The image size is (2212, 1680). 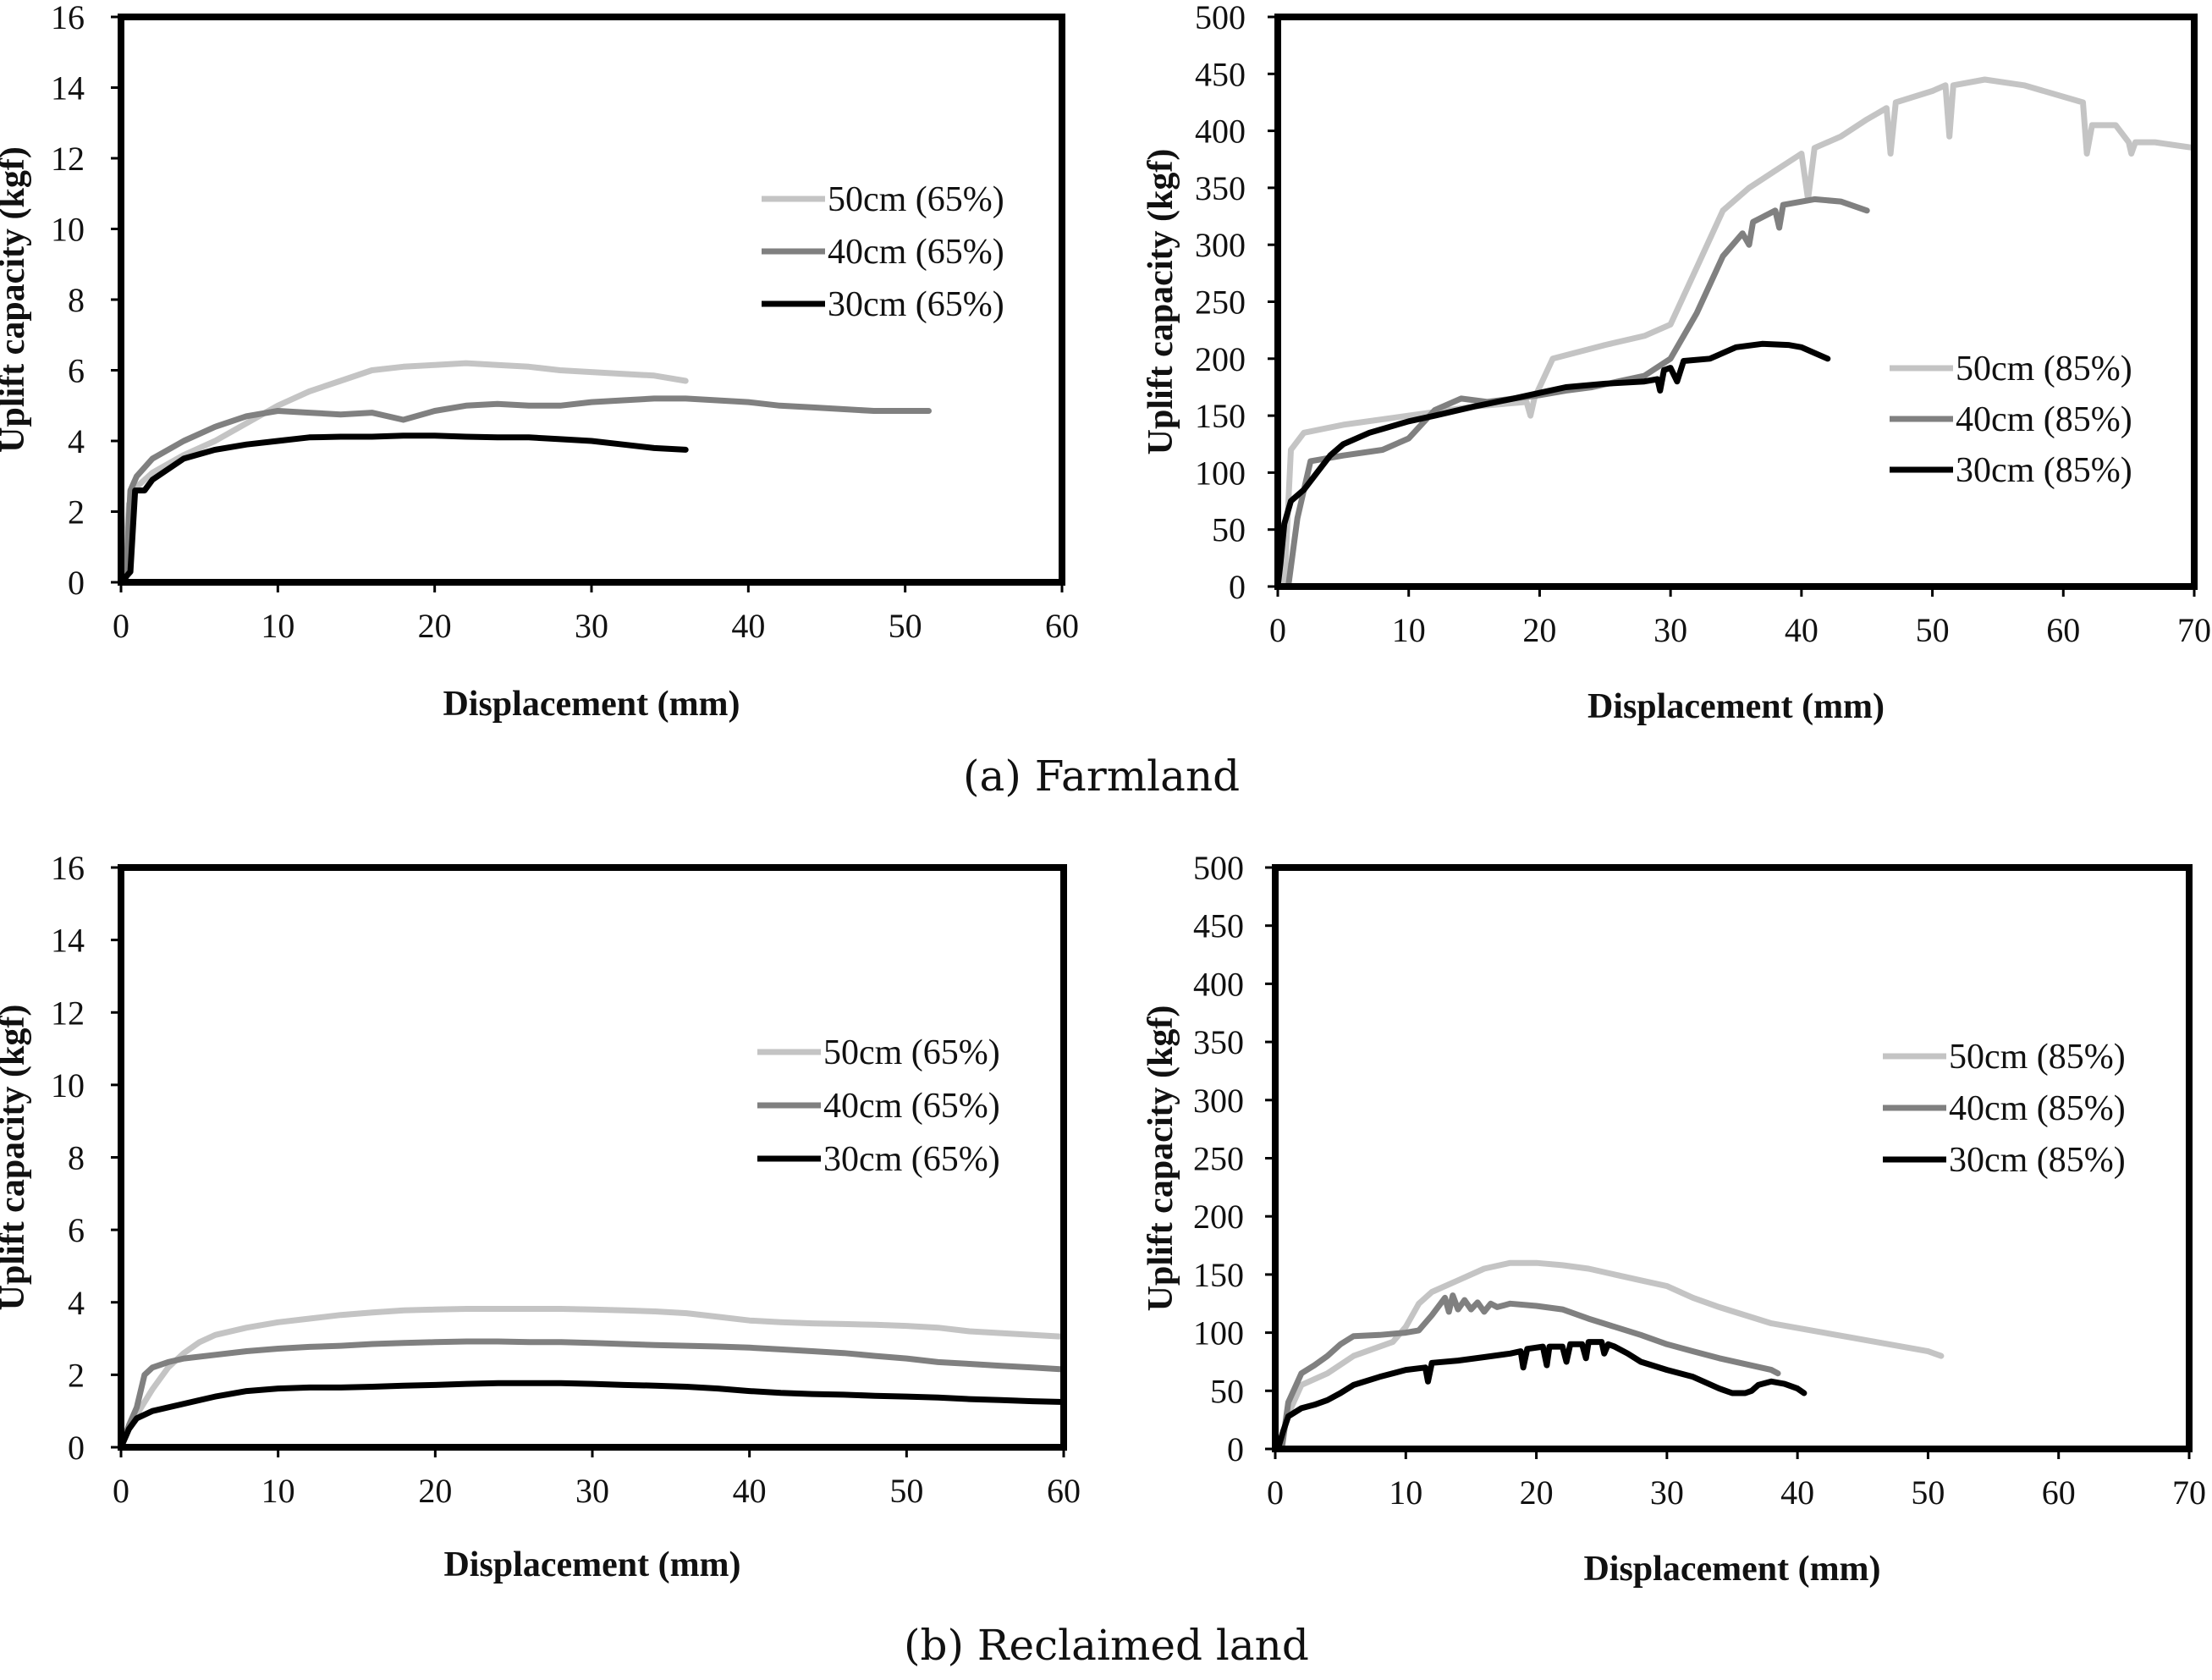 I want to click on y-tick-label: 16, so click(x=68, y=868).